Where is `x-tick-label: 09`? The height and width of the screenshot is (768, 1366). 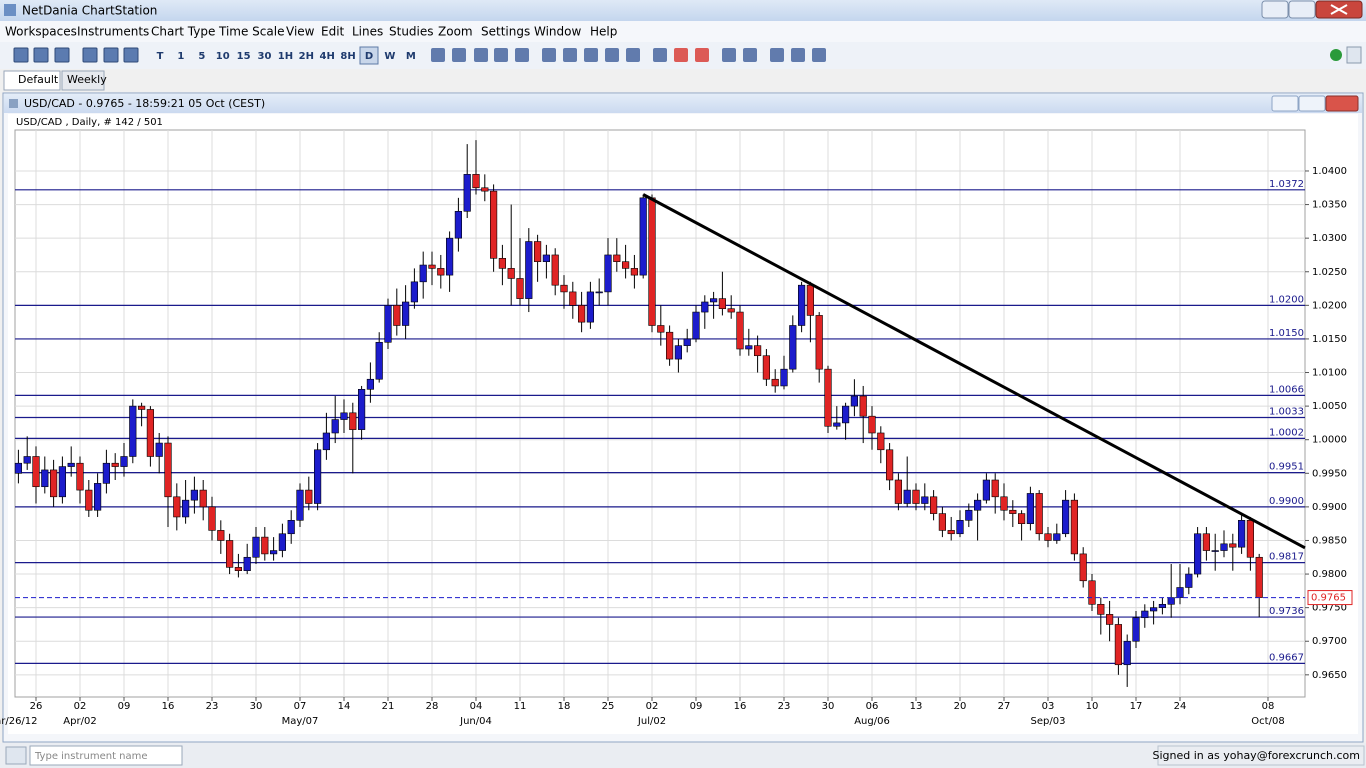
x-tick-label: 09 is located at coordinates (124, 706).